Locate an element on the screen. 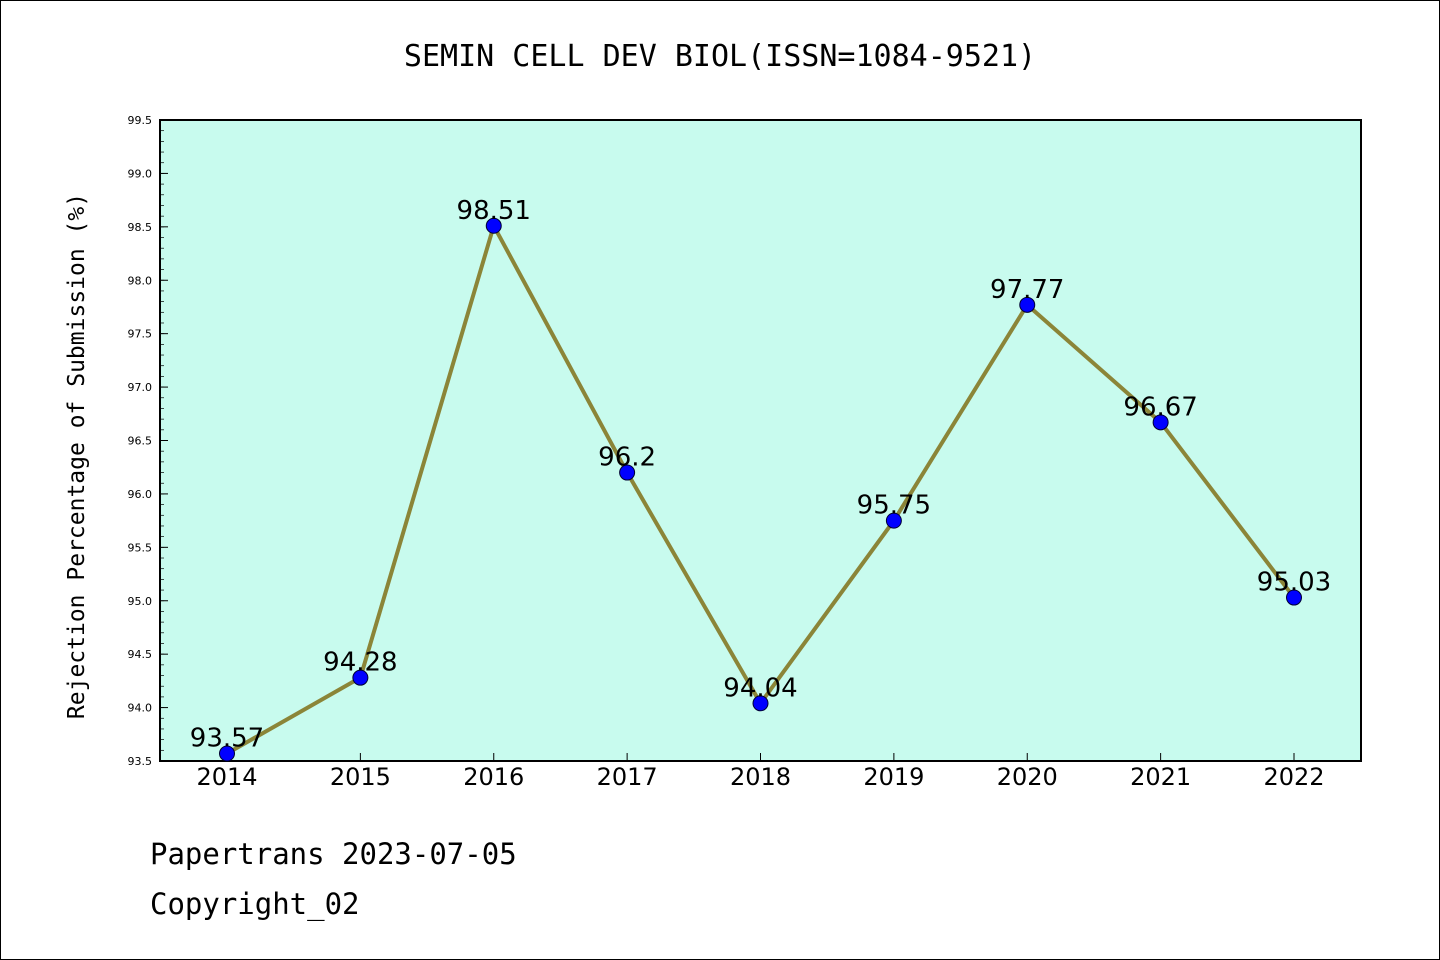 The image size is (1440, 960). data-point-2019 is located at coordinates (893, 520).